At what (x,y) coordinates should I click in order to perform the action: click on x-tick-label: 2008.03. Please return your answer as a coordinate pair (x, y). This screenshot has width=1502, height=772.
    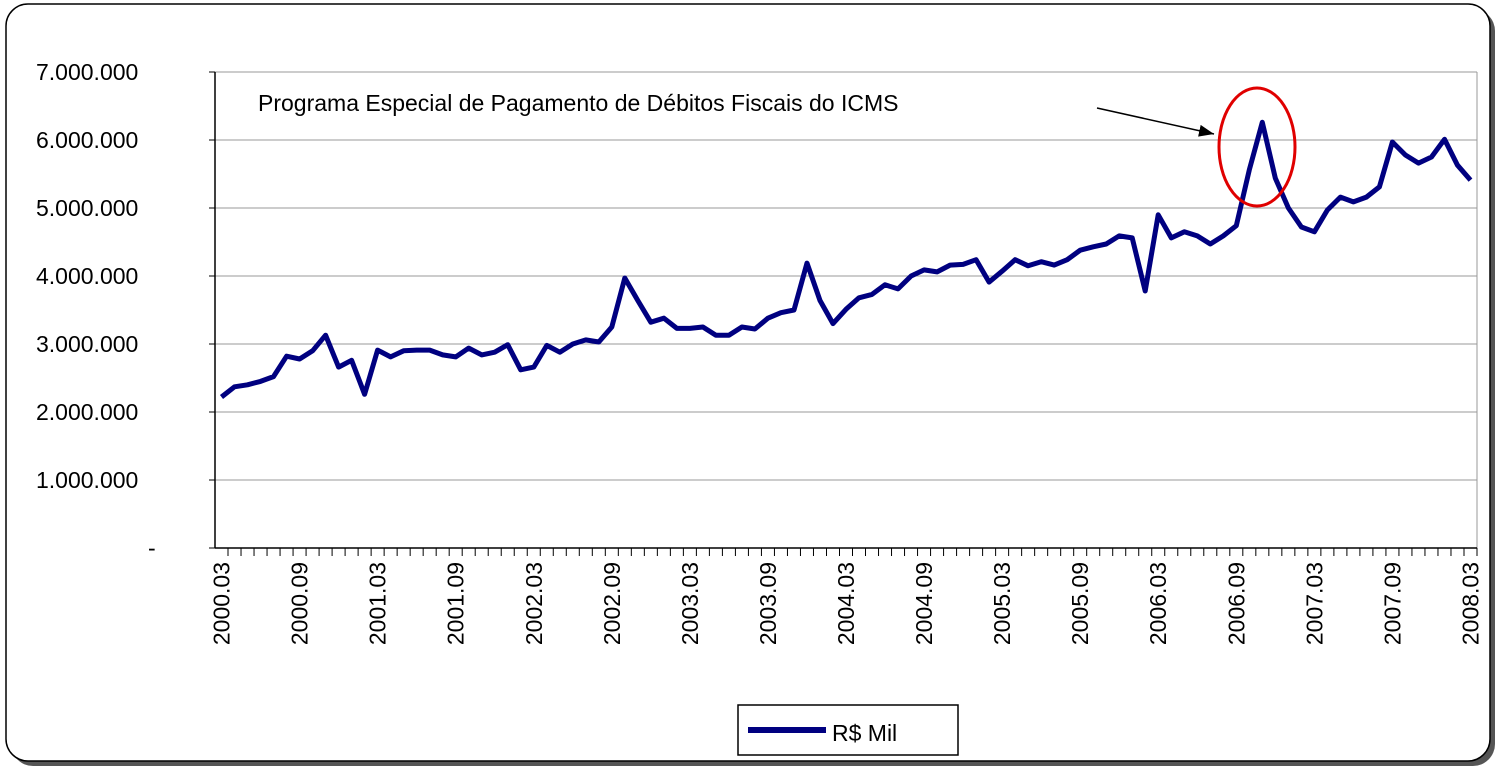
    Looking at the image, I should click on (1470, 603).